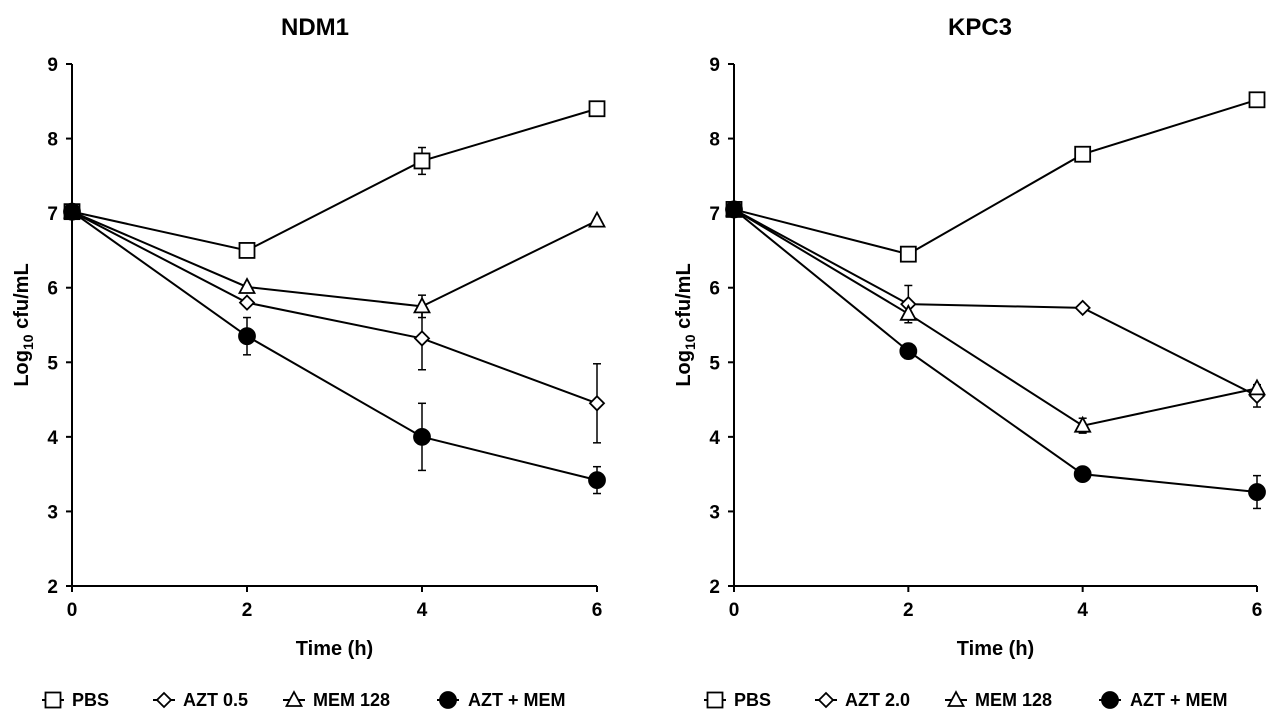  Describe the element at coordinates (315, 27) in the screenshot. I see `chart-title: NDM1` at that location.